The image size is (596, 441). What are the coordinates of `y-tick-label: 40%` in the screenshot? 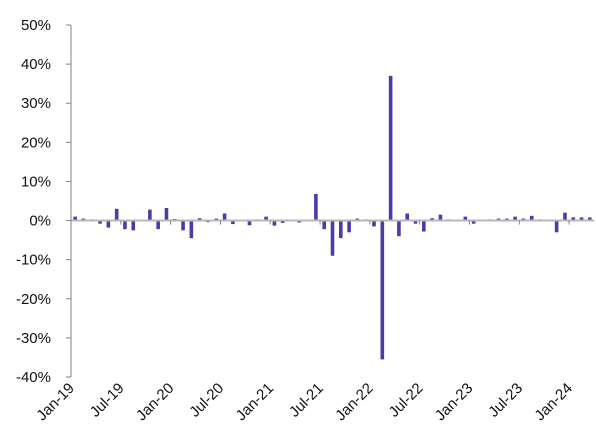 It's located at (36, 64).